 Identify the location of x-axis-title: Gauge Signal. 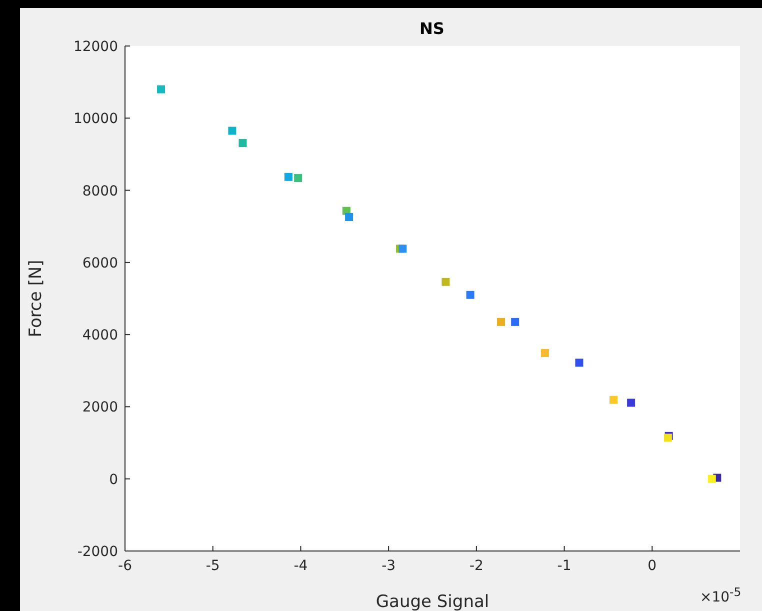
(433, 601).